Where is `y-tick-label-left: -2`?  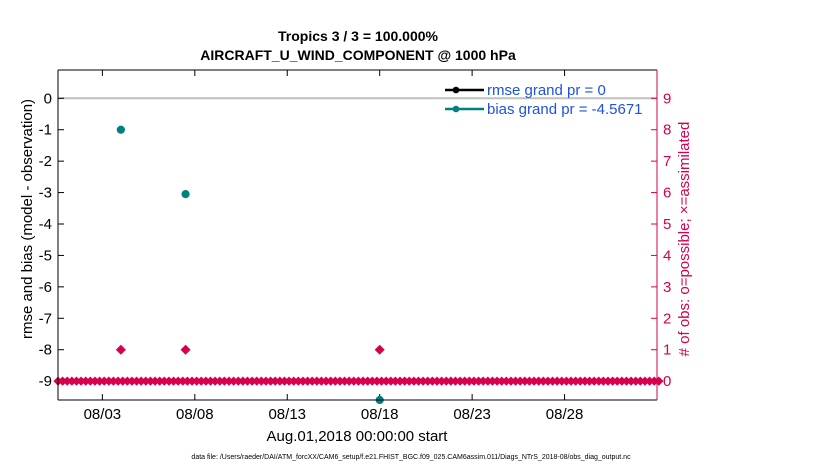 y-tick-label-left: -2 is located at coordinates (45, 161).